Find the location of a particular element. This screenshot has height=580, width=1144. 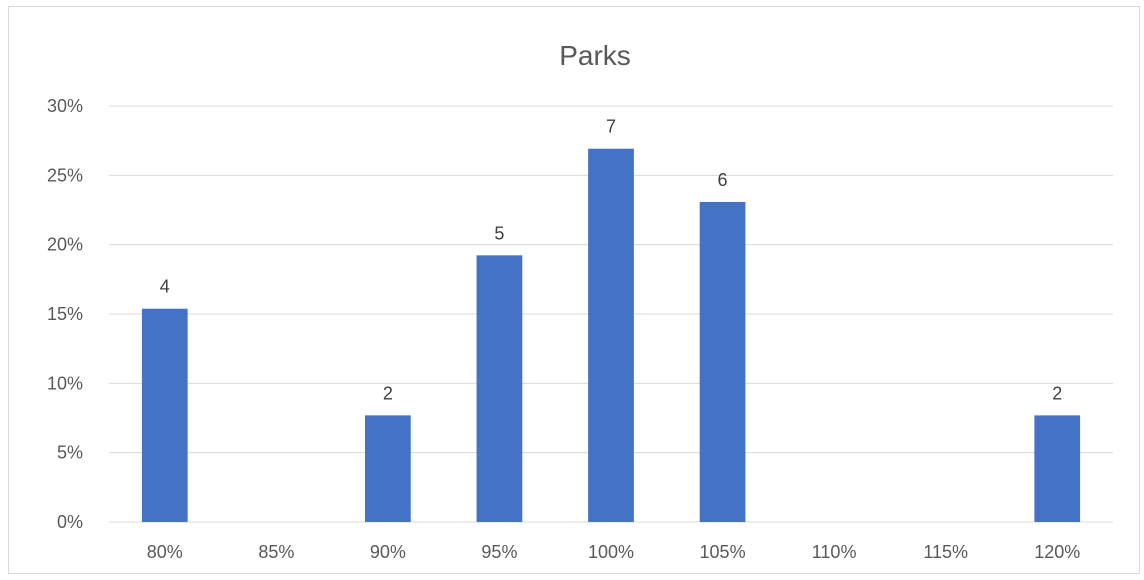

y-tick-label: 30% is located at coordinates (65, 106).